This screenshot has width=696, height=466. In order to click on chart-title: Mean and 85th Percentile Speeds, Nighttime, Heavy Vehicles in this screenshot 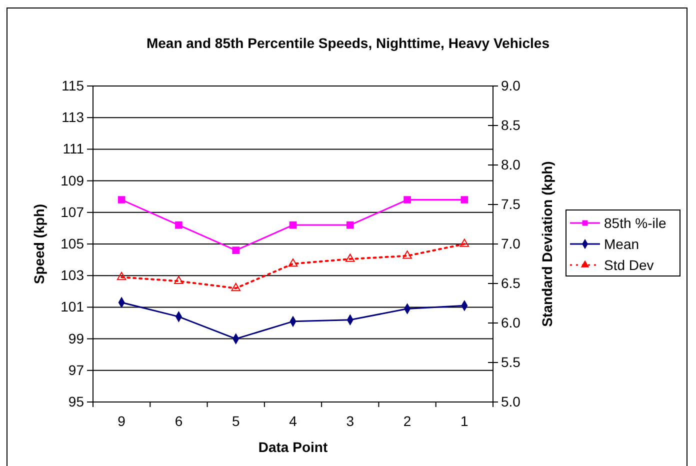, I will do `click(348, 43)`.